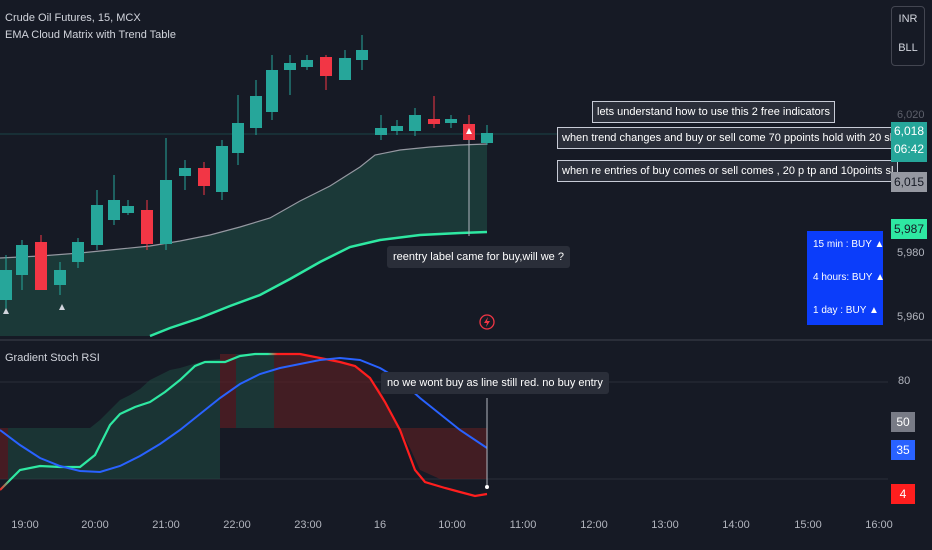  Describe the element at coordinates (904, 381) in the screenshot. I see `rsi-level-80-label: 80` at that location.